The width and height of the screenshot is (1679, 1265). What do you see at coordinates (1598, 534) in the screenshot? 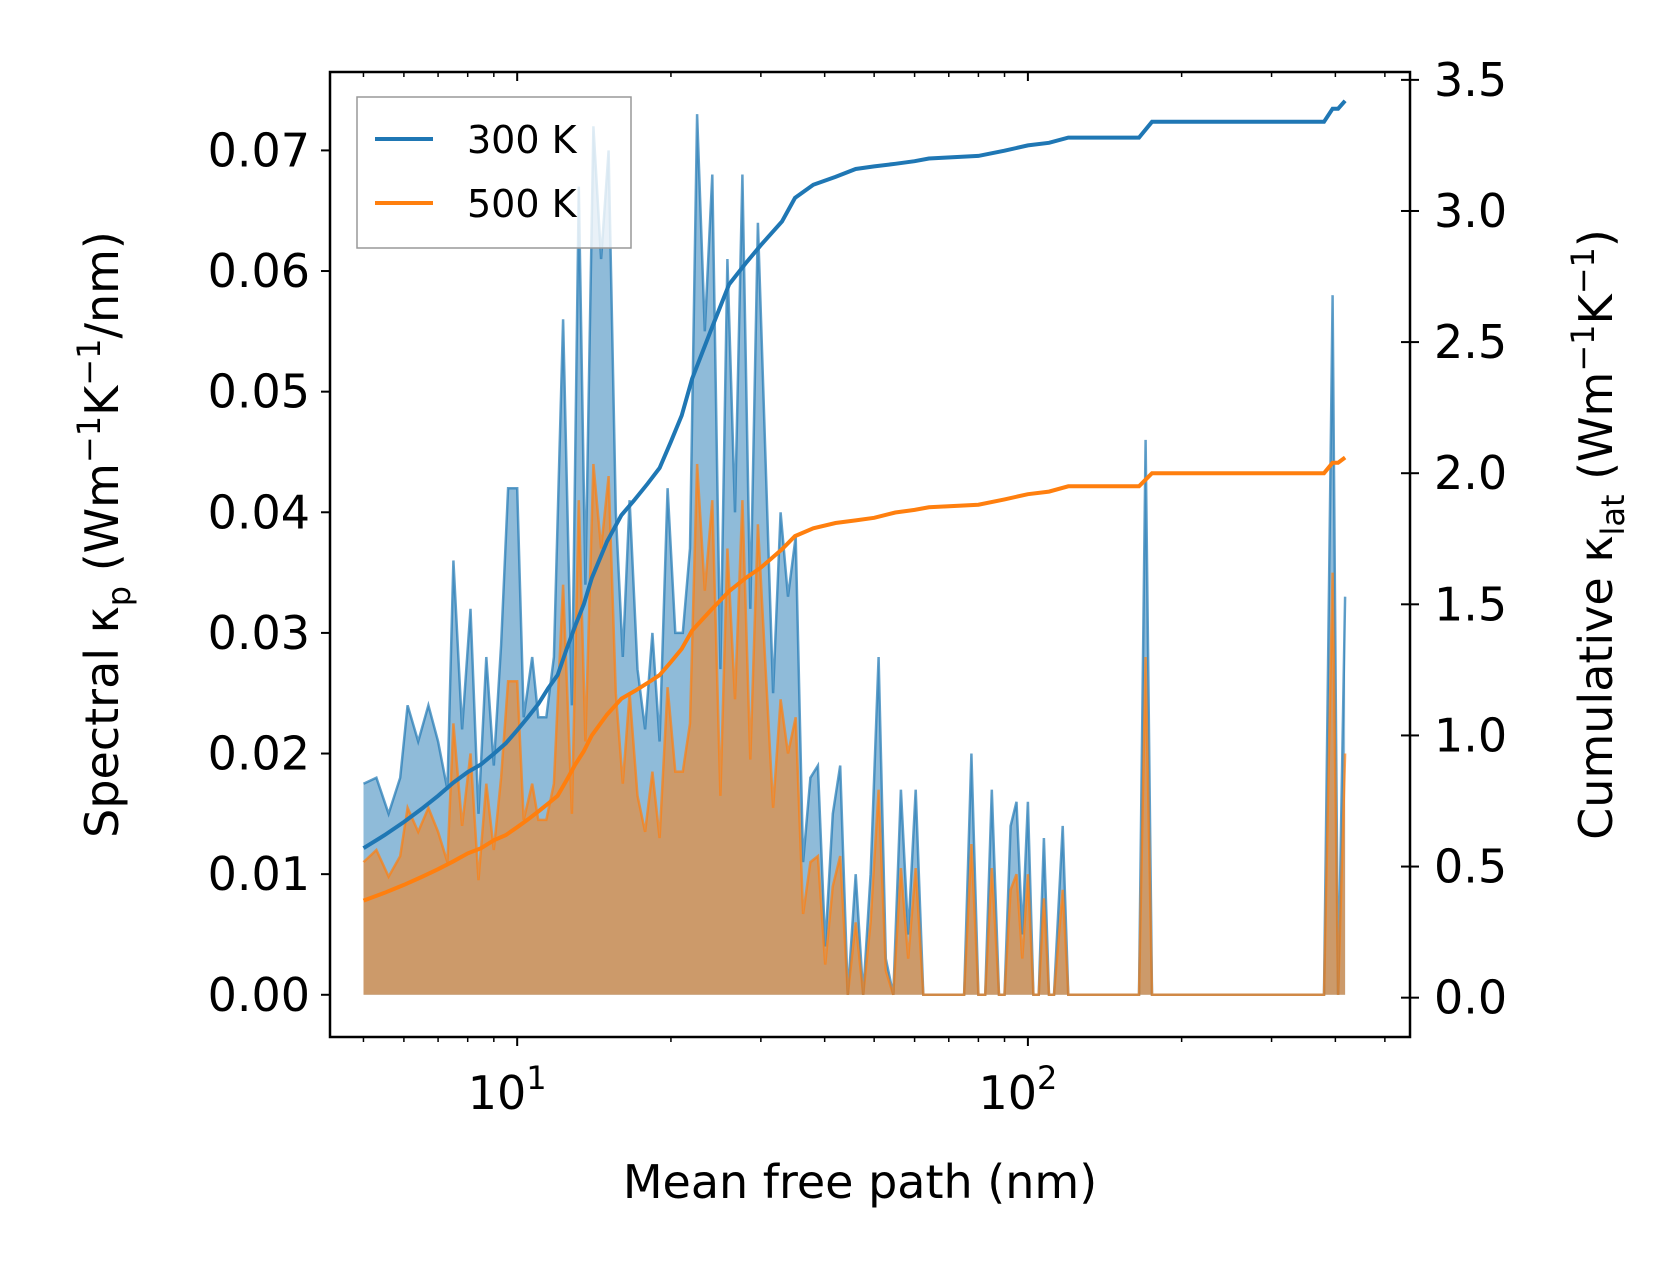
I see `right-y-axis-label: Cumulative κlat (Wm−1K−1)` at bounding box center [1598, 534].